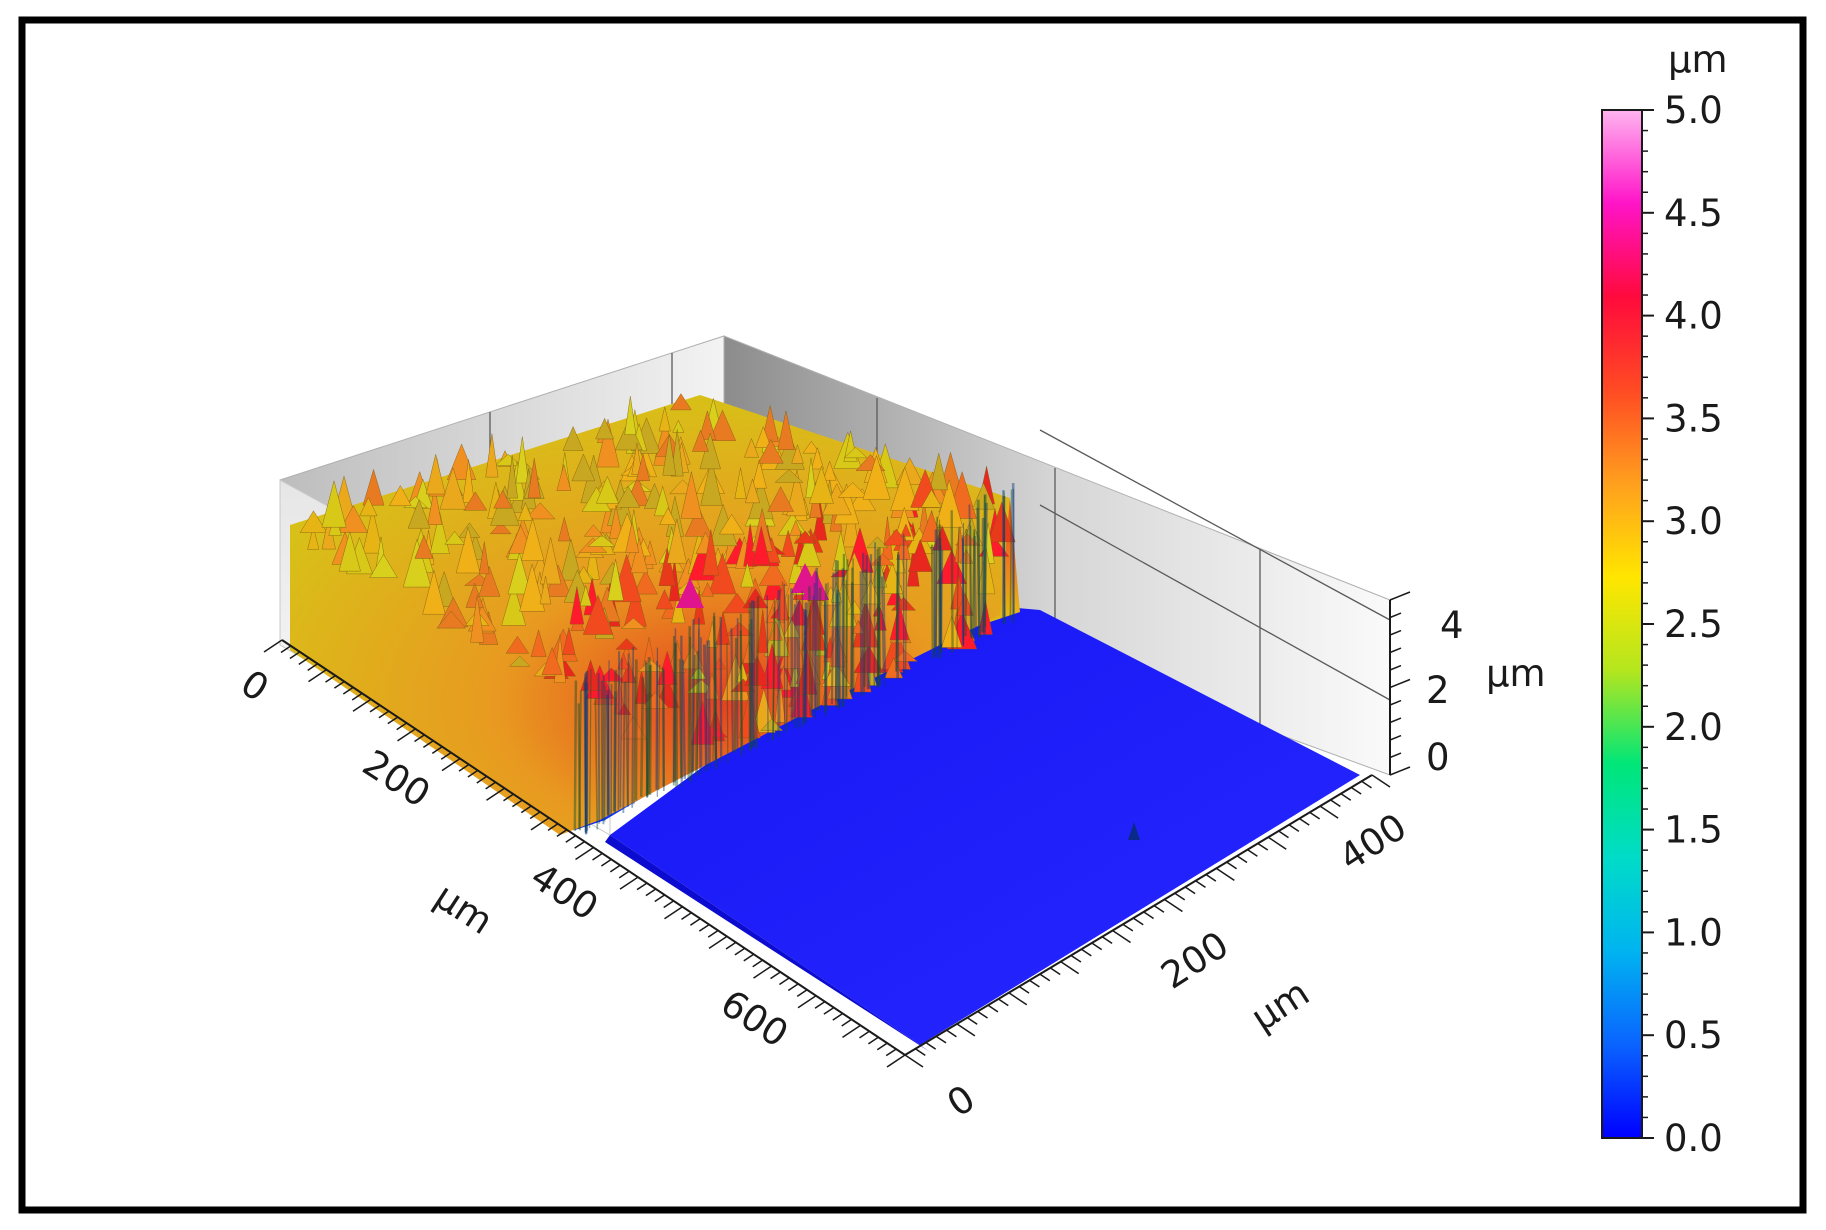  Describe the element at coordinates (1693, 521) in the screenshot. I see `colorbar-tick-label: 3.0` at that location.